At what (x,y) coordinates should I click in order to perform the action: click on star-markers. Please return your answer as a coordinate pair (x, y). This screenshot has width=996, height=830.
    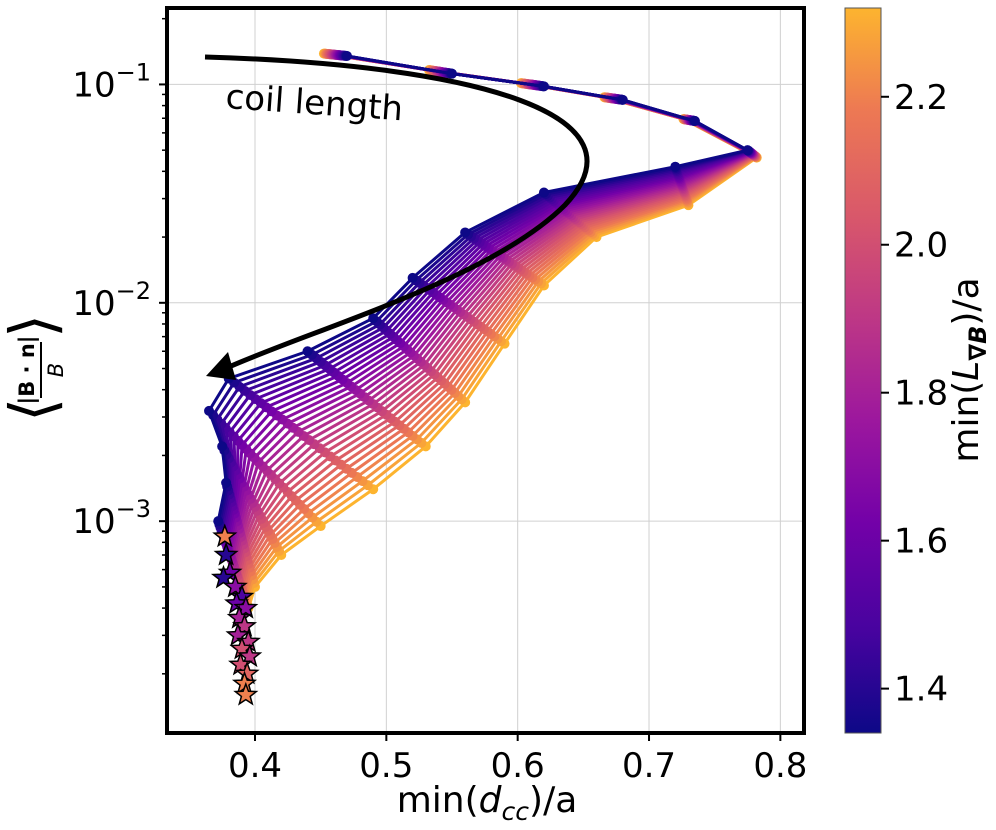
    Looking at the image, I should click on (236, 614).